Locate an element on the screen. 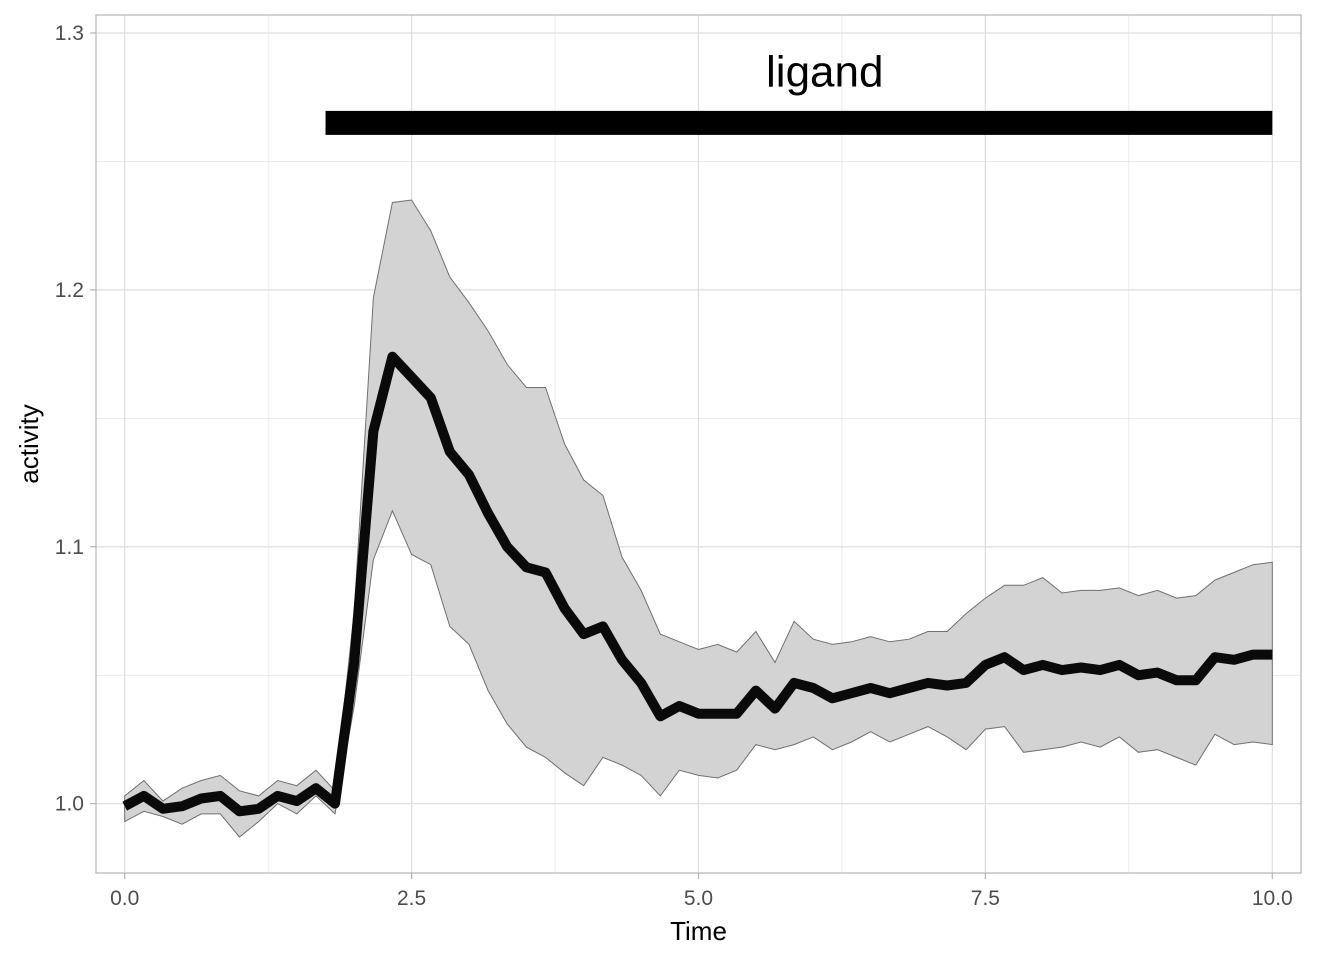  y-tick-label: 1.3 is located at coordinates (69, 33).